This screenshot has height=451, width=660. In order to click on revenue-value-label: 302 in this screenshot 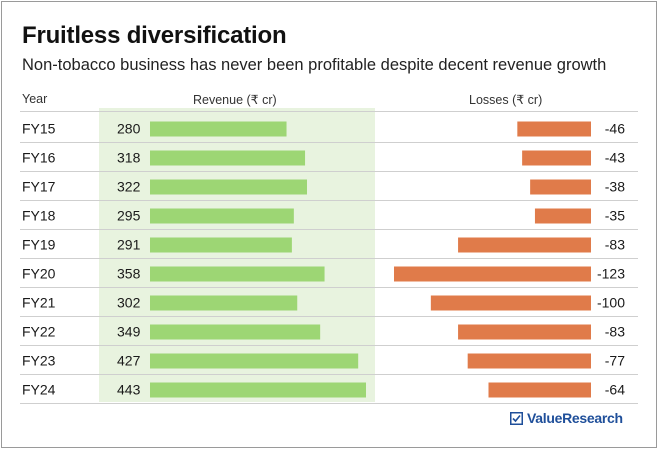, I will do `click(129, 303)`.